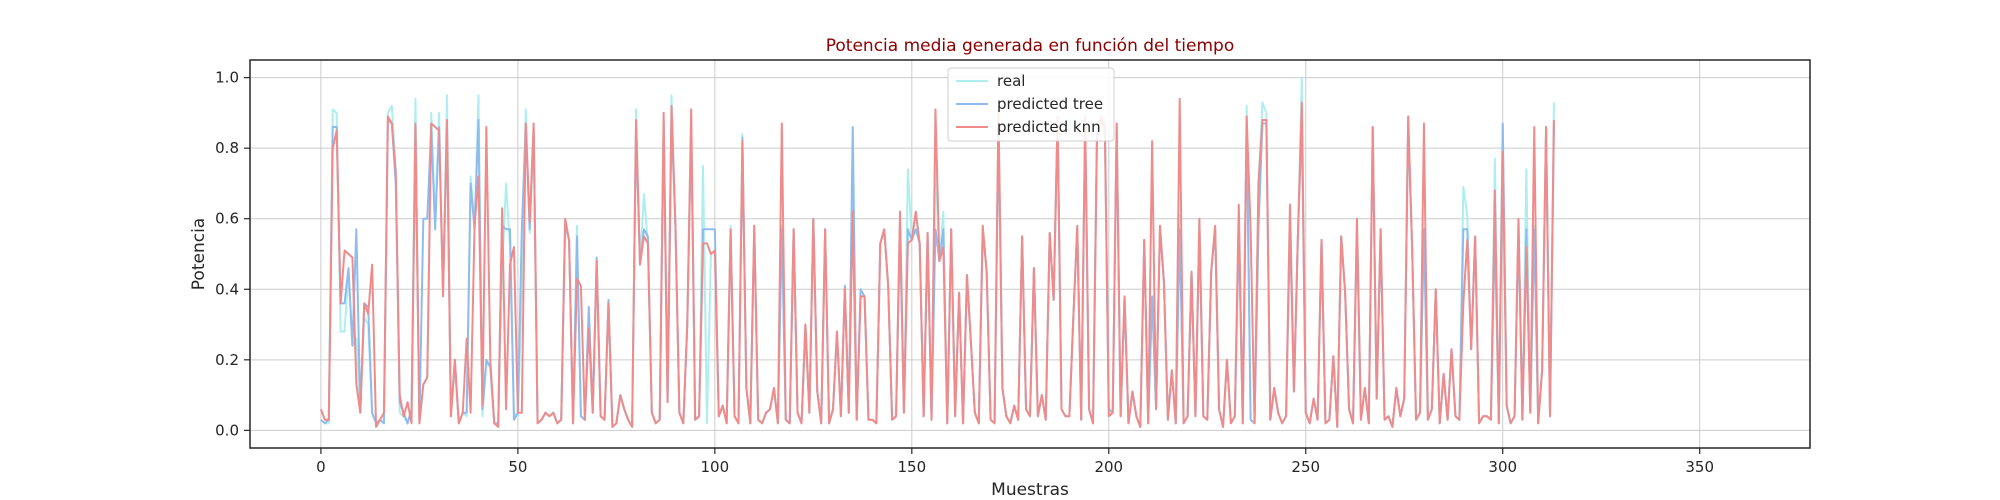 The image size is (2000, 500). I want to click on legend-entry-real: real, so click(990, 81).